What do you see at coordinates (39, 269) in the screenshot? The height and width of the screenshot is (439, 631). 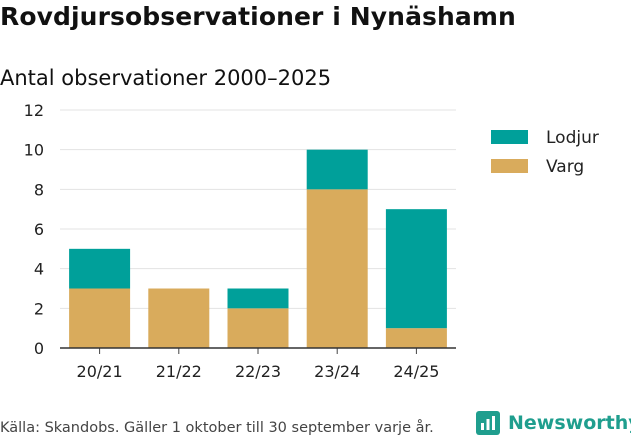 I see `y-tick-label: 4` at bounding box center [39, 269].